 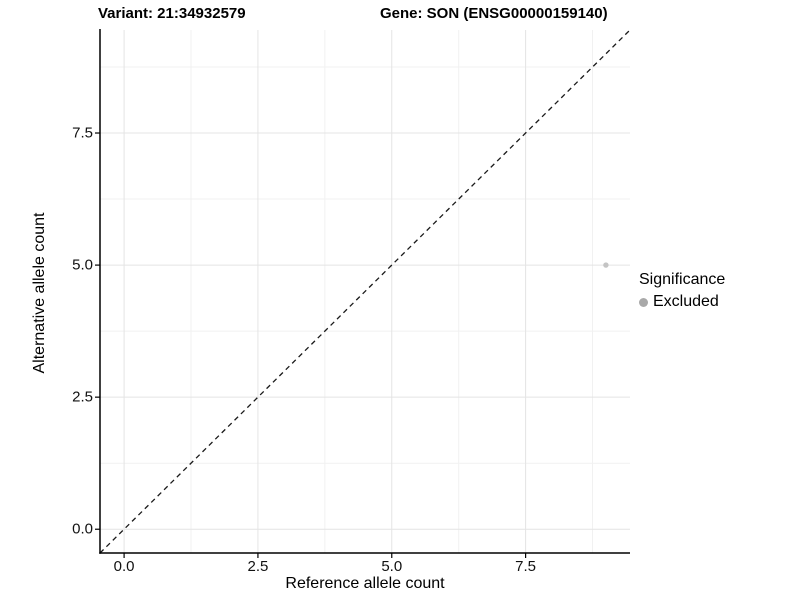 What do you see at coordinates (258, 566) in the screenshot?
I see `x-tick-label: 2.5` at bounding box center [258, 566].